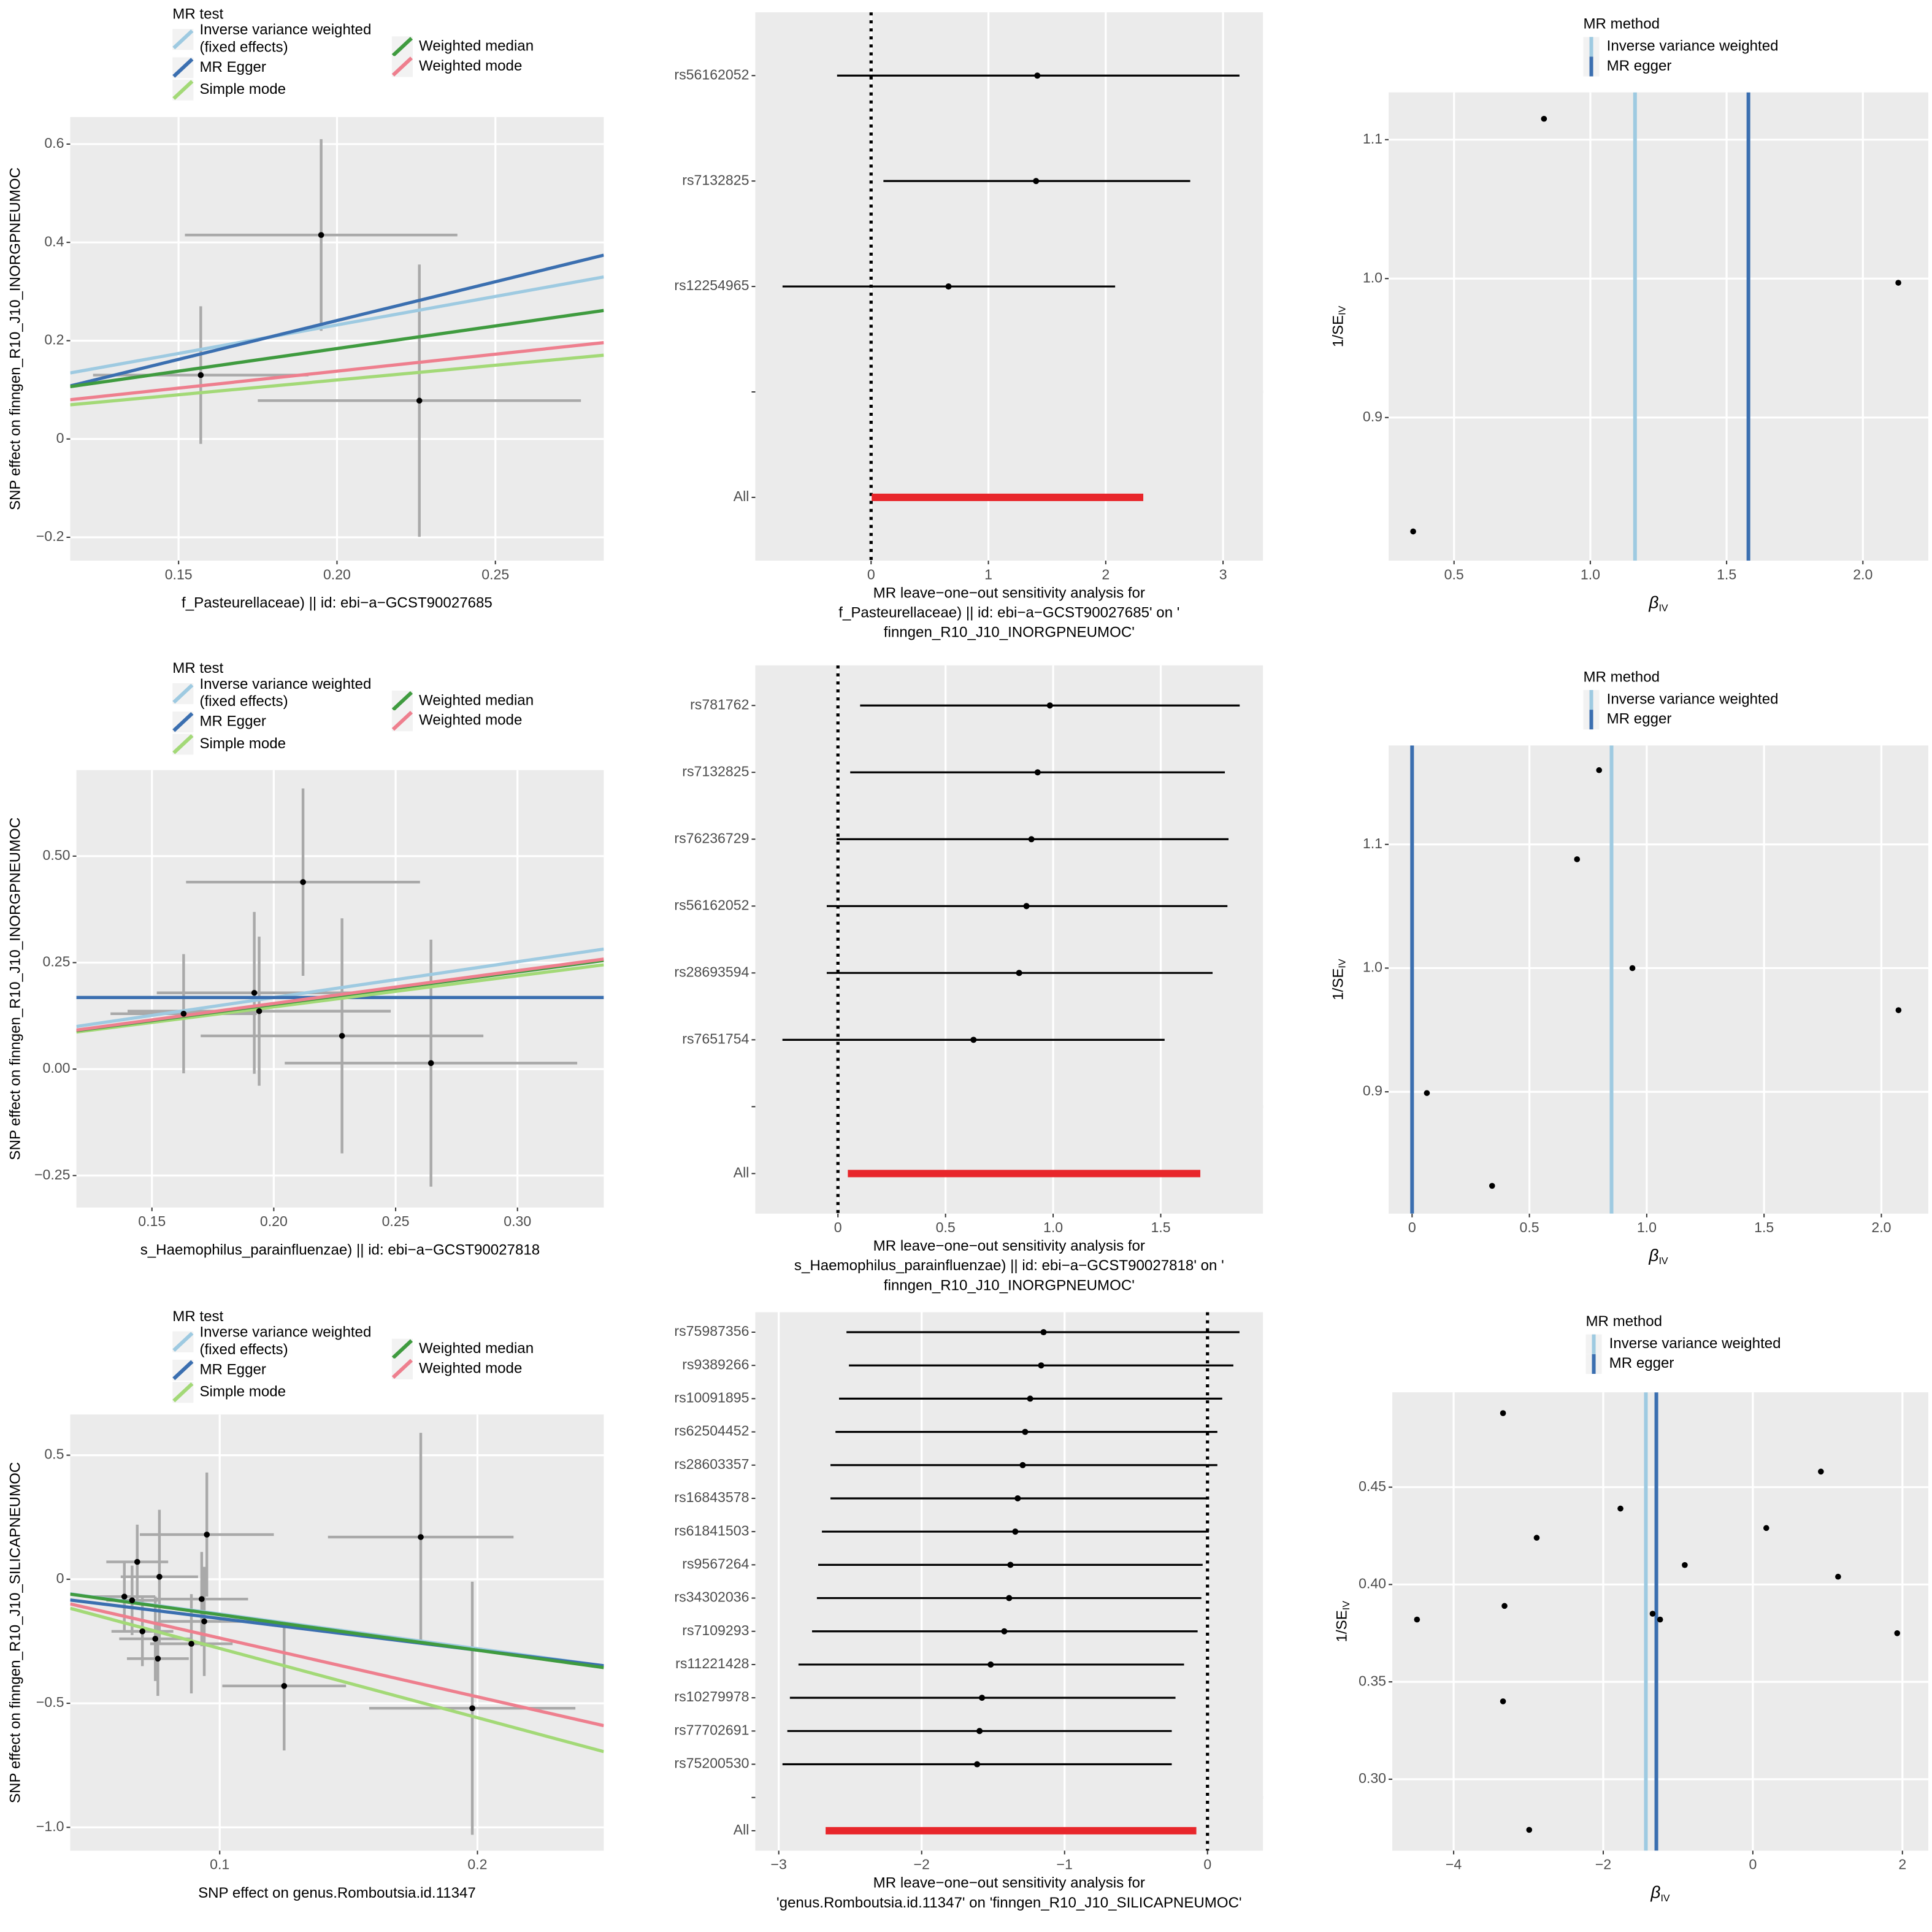  Describe the element at coordinates (232, 1369) in the screenshot. I see `legend-label: MR Egger` at that location.